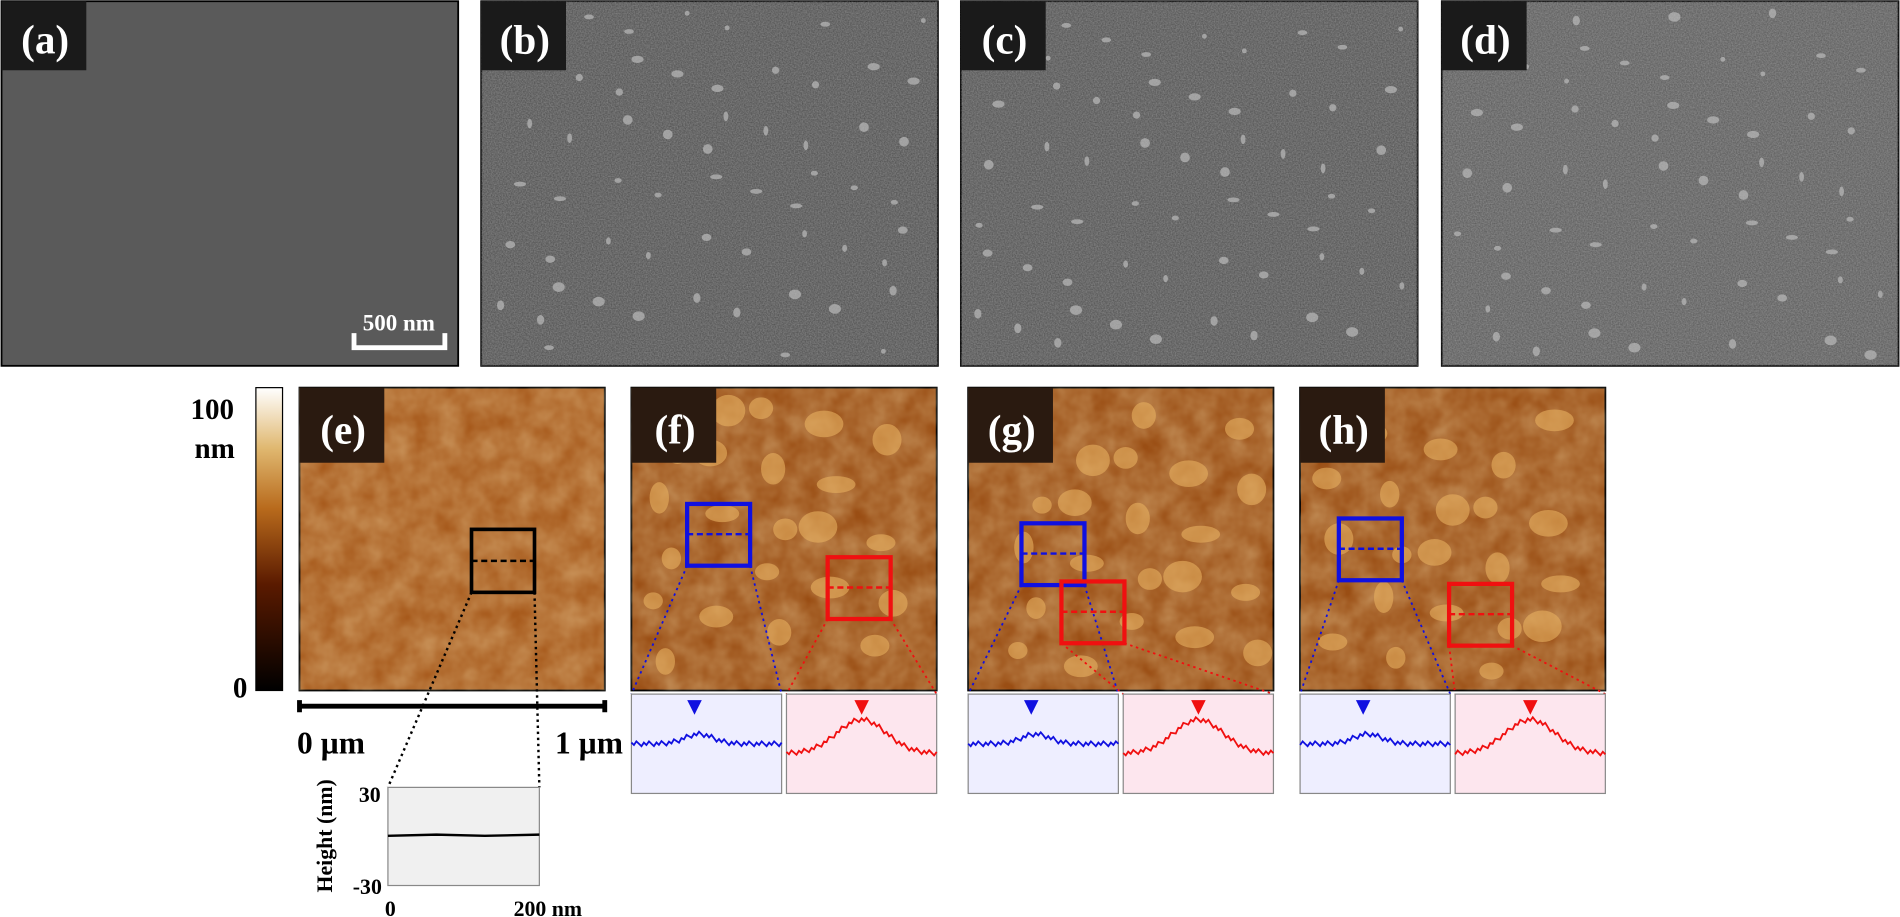  Describe the element at coordinates (390, 907) in the screenshot. I see `profile-x-min: 0` at that location.